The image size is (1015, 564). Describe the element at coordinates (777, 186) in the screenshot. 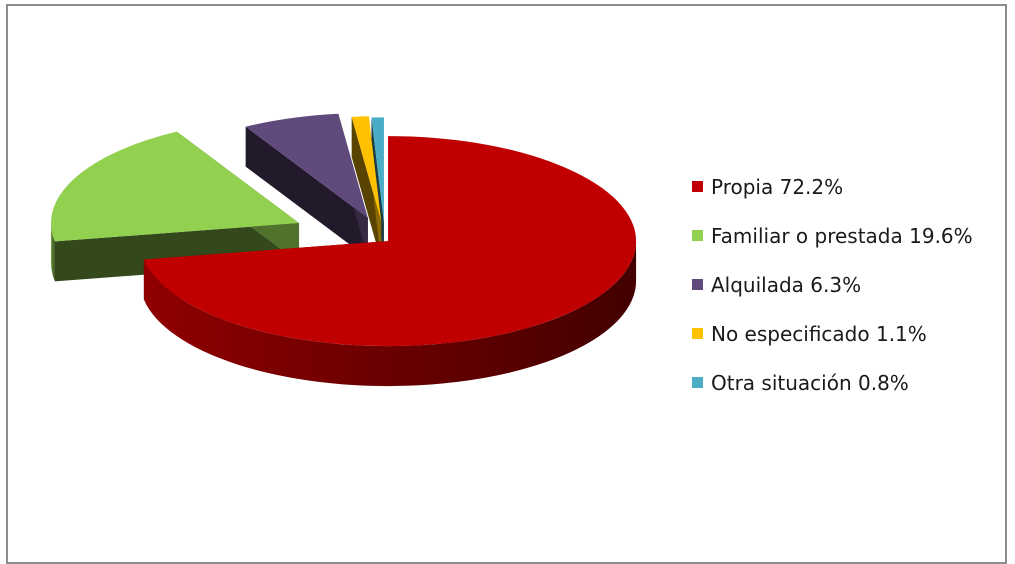

I see `legend-label-propia: Propia 72.2%` at that location.